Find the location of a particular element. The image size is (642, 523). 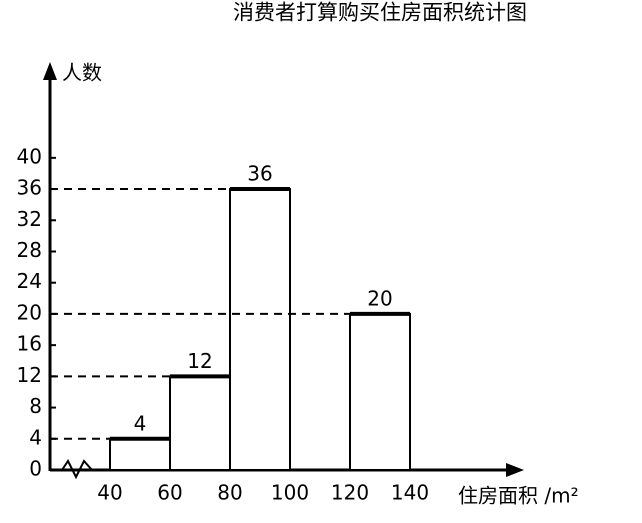

data-label: 4 is located at coordinates (140, 423).